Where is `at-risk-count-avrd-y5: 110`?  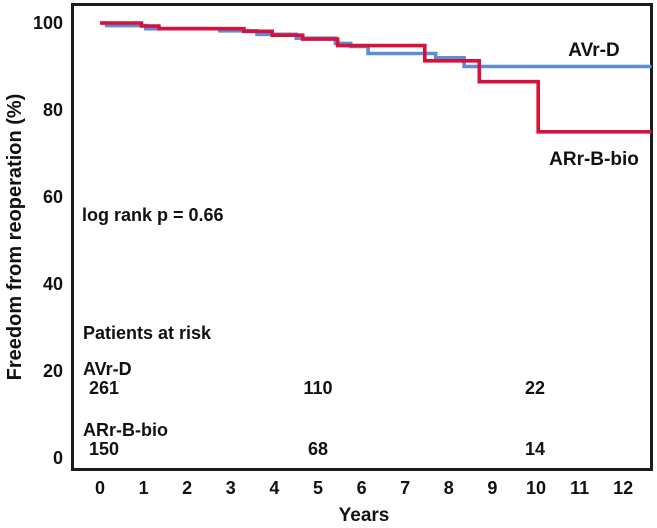
at-risk-count-avrd-y5: 110 is located at coordinates (318, 388).